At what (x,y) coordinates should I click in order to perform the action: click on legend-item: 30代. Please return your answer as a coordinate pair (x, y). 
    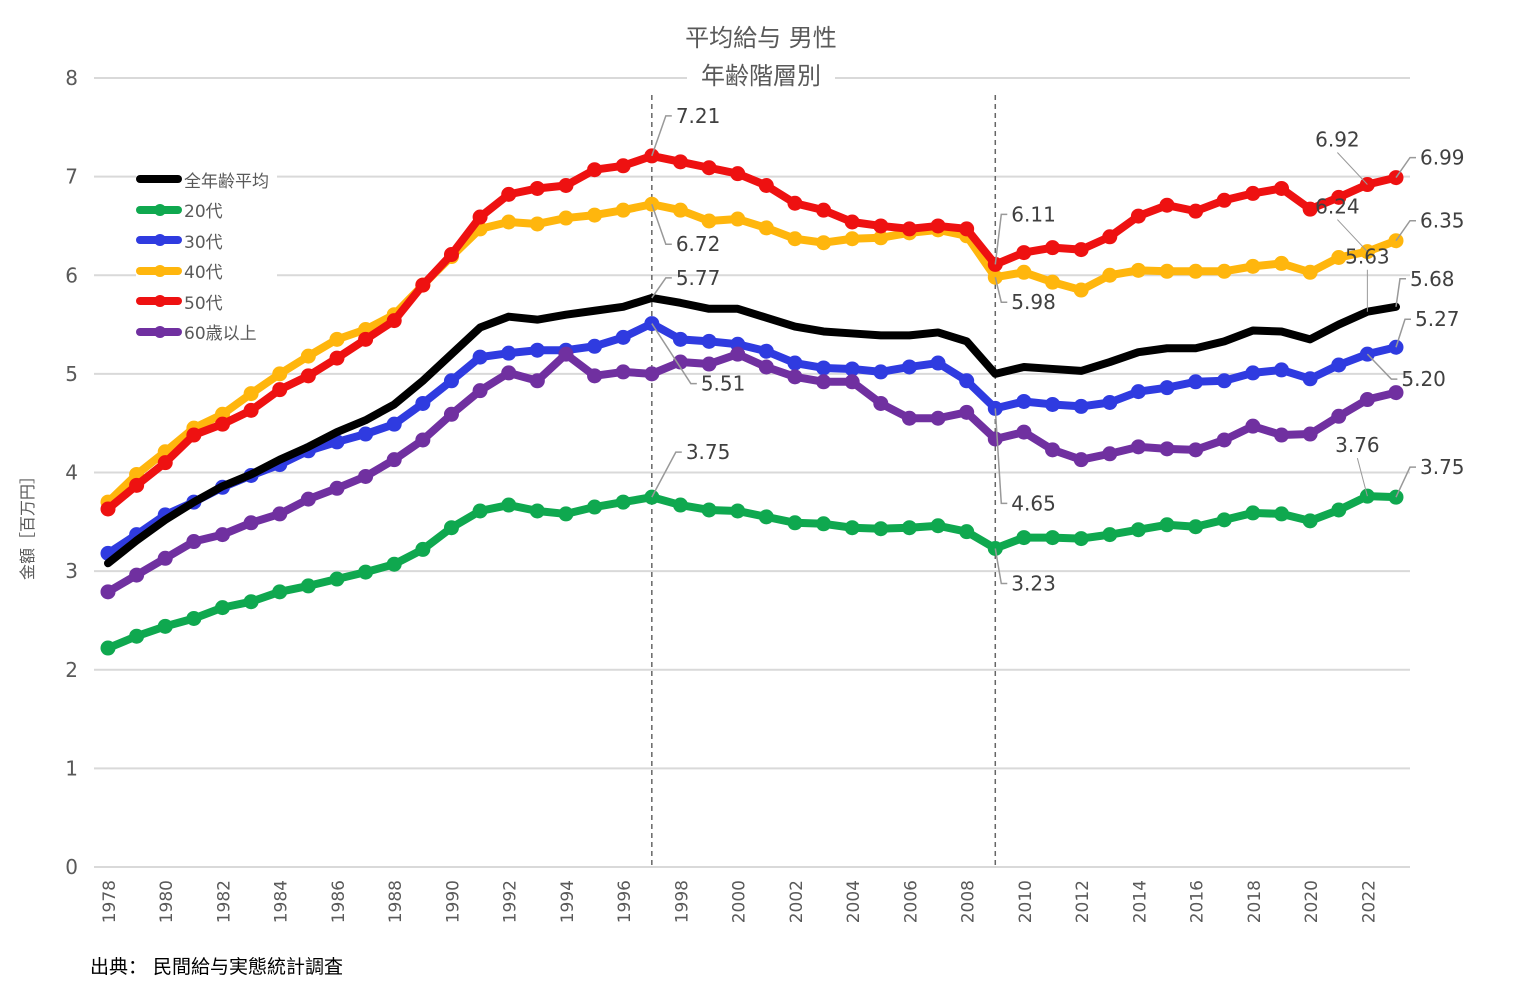
    Looking at the image, I should click on (202, 240).